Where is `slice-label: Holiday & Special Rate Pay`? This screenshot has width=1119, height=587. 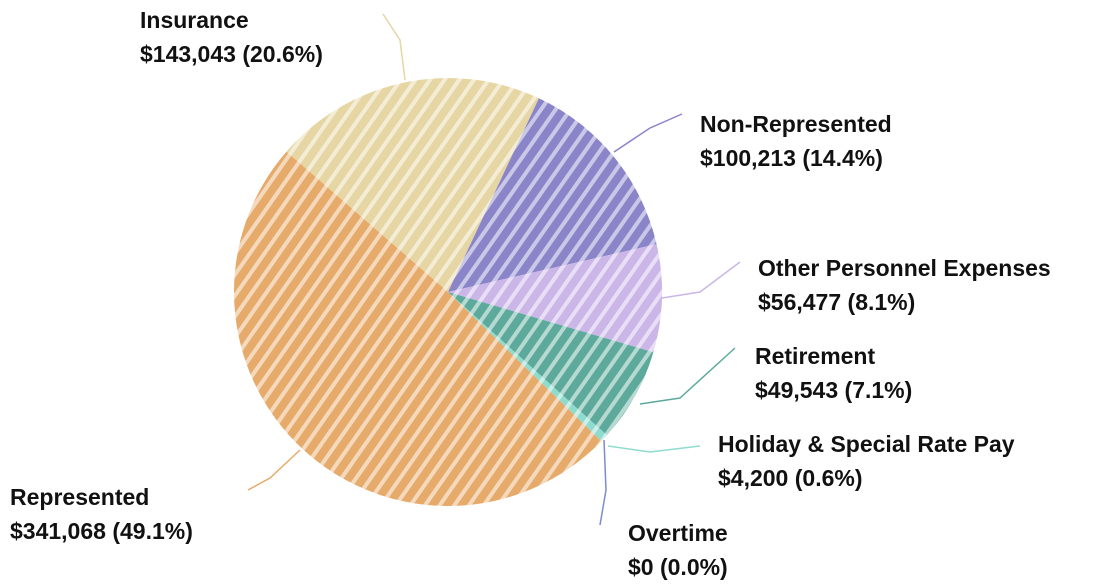
slice-label: Holiday & Special Rate Pay is located at coordinates (866, 444).